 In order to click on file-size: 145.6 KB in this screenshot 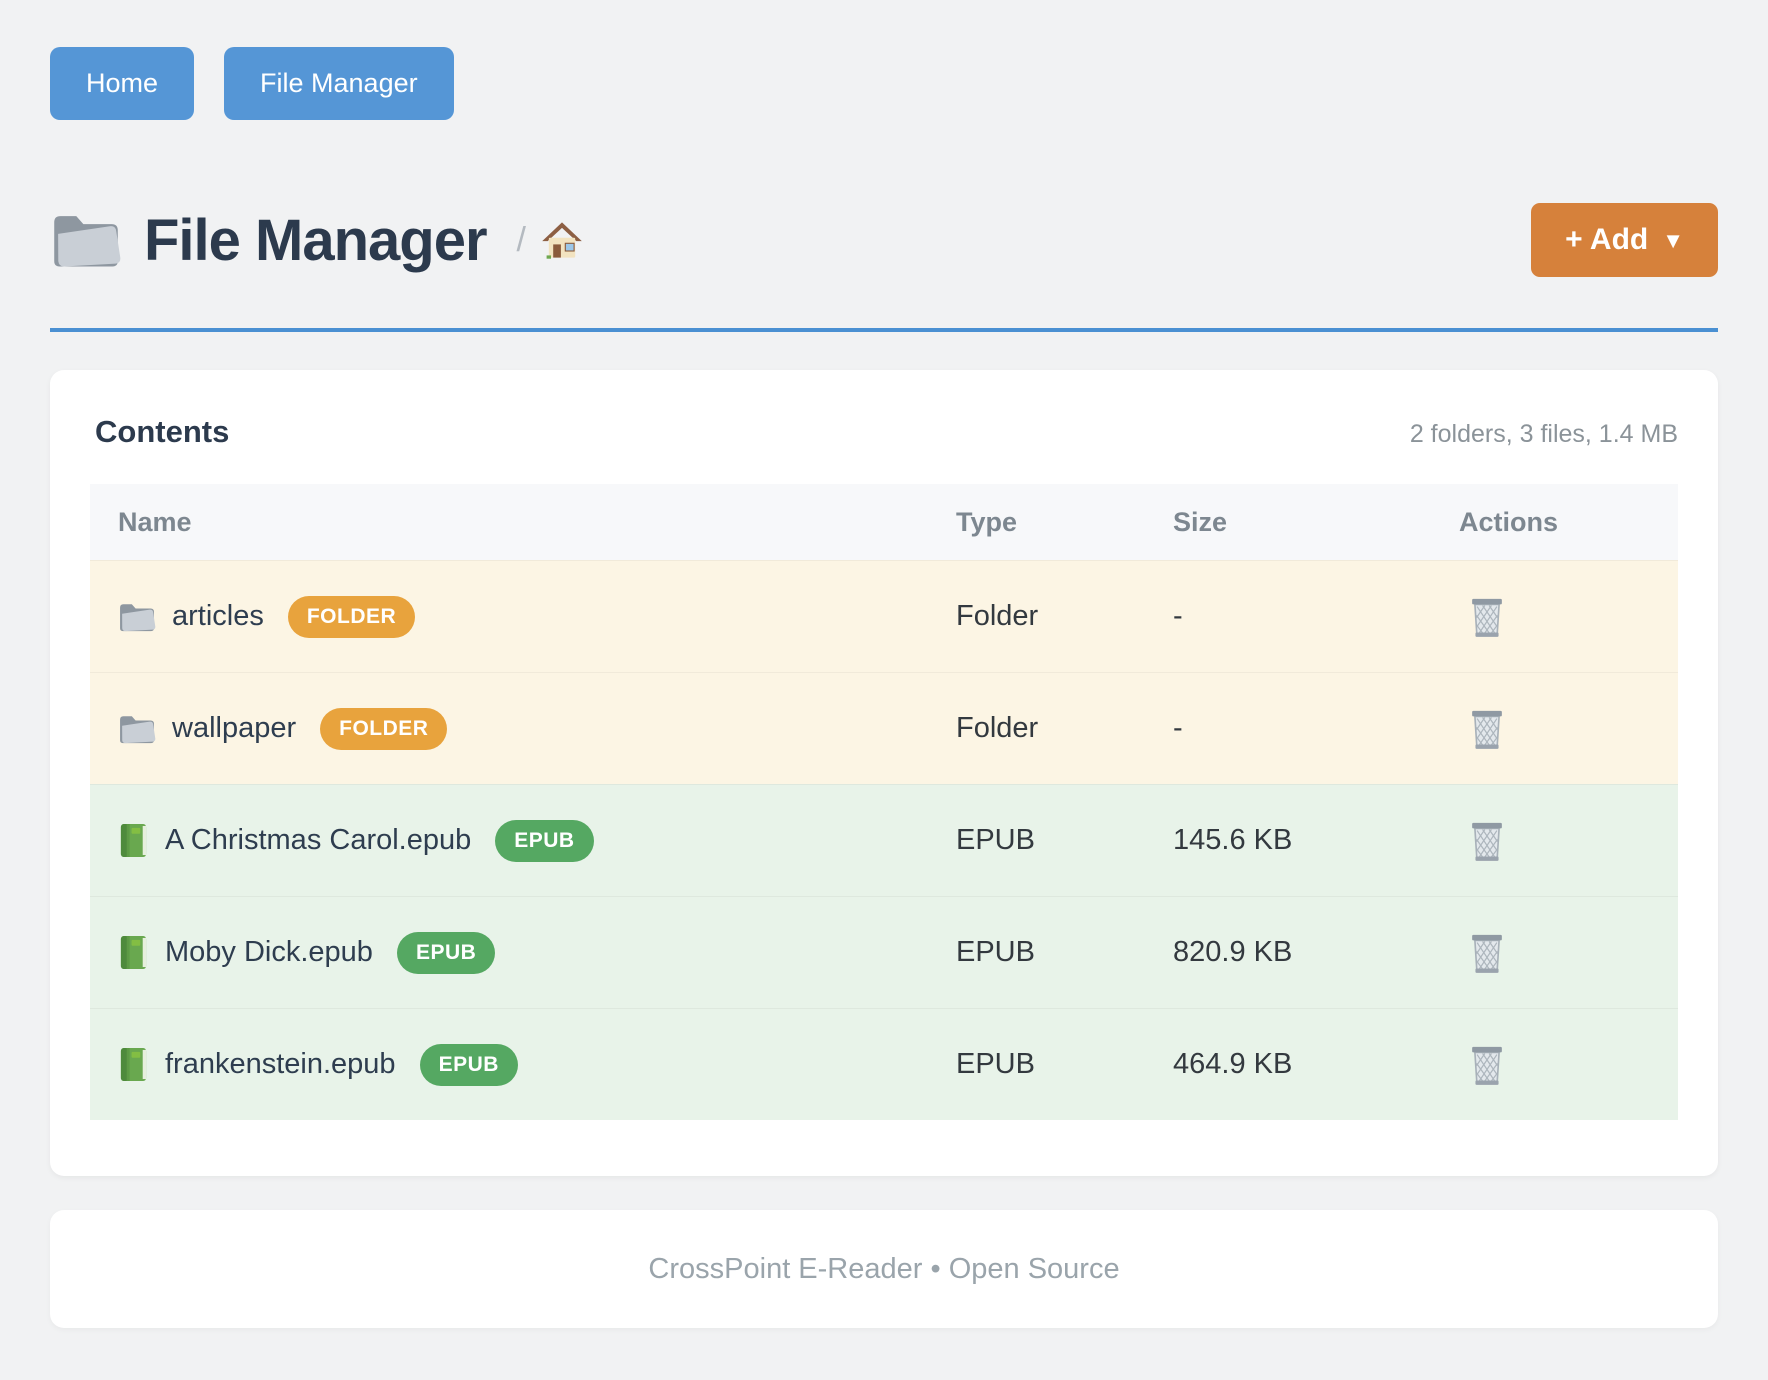, I will do `click(1233, 840)`.